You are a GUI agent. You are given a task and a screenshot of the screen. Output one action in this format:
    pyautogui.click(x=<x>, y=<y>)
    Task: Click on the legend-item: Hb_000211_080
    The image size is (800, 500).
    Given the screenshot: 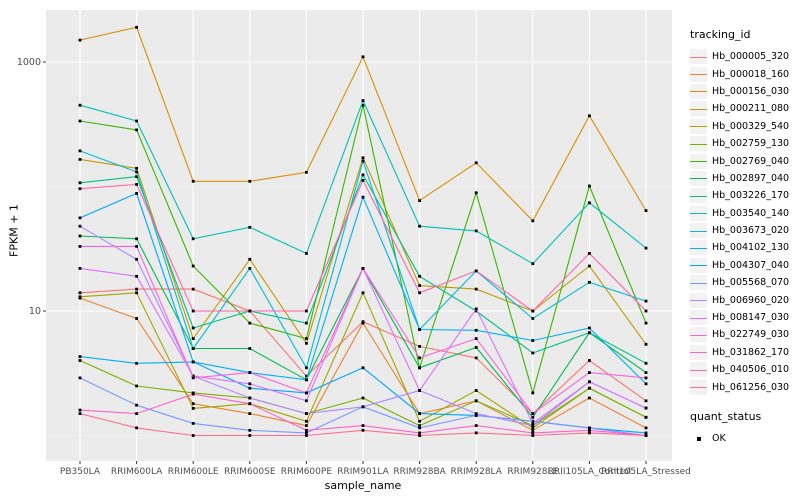 What is the action you would take?
    pyautogui.click(x=744, y=108)
    